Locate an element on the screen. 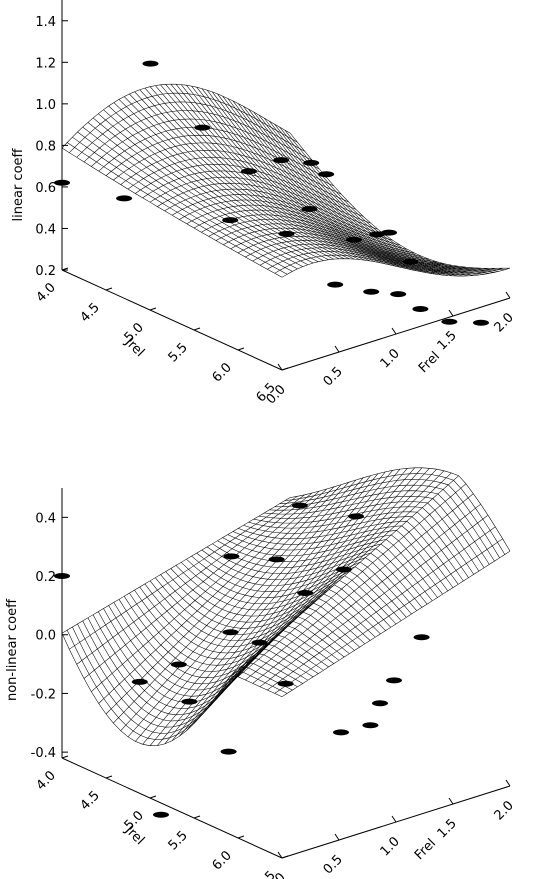 The height and width of the screenshot is (879, 538). z-ticks-top: 0.2 0.4 0.6 0.8 1.0 1.2 1.4 is located at coordinates (51, 147).